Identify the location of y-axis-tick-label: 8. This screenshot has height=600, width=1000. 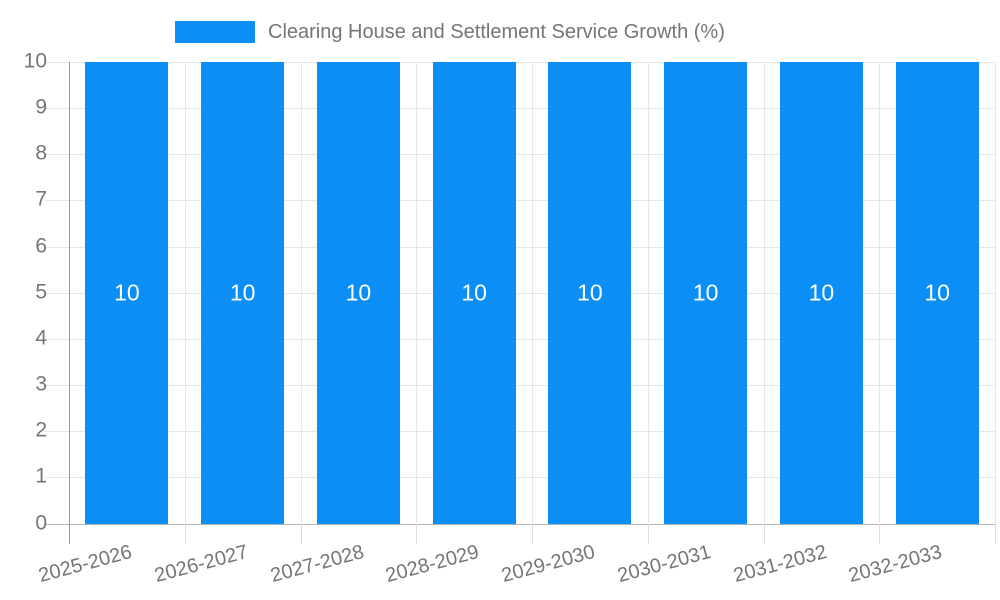
(41, 153).